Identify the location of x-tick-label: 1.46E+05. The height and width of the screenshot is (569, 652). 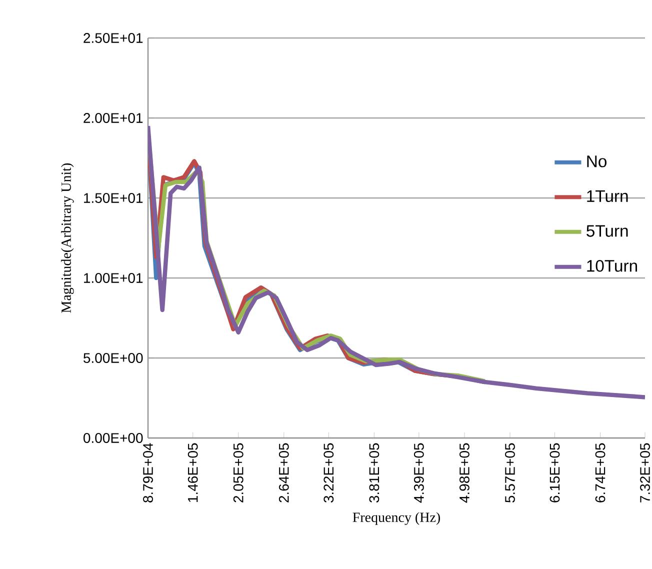
(193, 472).